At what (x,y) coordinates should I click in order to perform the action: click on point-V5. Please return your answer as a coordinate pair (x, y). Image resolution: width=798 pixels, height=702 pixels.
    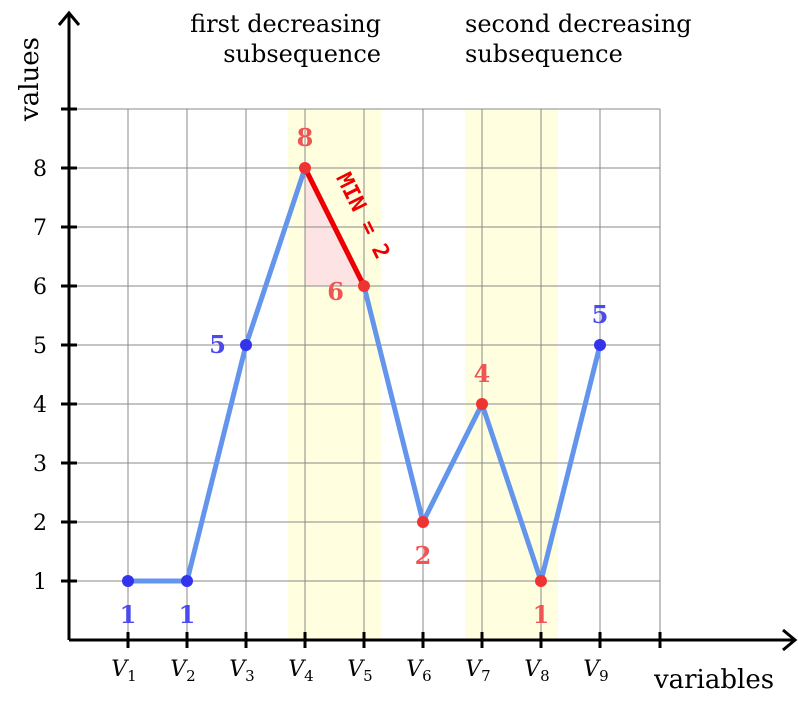
    Looking at the image, I should click on (364, 286).